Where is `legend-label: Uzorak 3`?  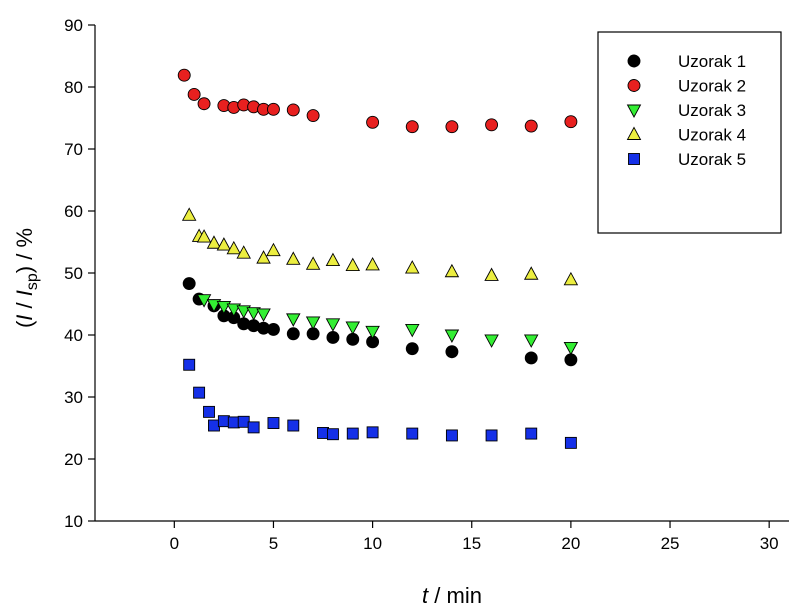 legend-label: Uzorak 3 is located at coordinates (712, 110).